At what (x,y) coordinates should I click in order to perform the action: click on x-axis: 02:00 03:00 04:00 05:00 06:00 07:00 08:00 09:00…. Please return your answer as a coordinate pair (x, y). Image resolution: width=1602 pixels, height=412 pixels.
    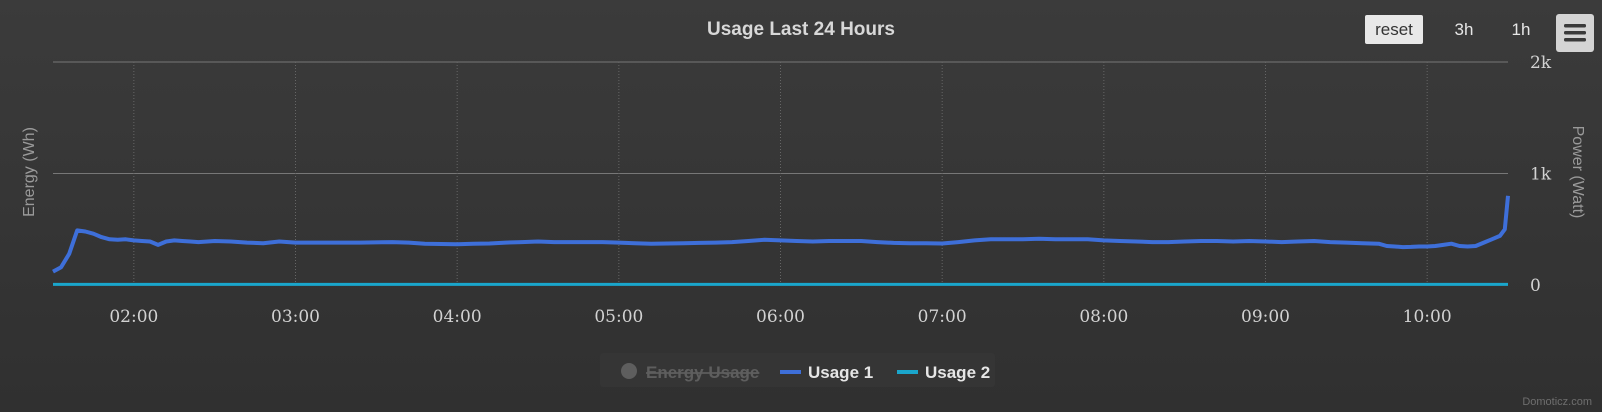
    Looking at the image, I should click on (780, 317).